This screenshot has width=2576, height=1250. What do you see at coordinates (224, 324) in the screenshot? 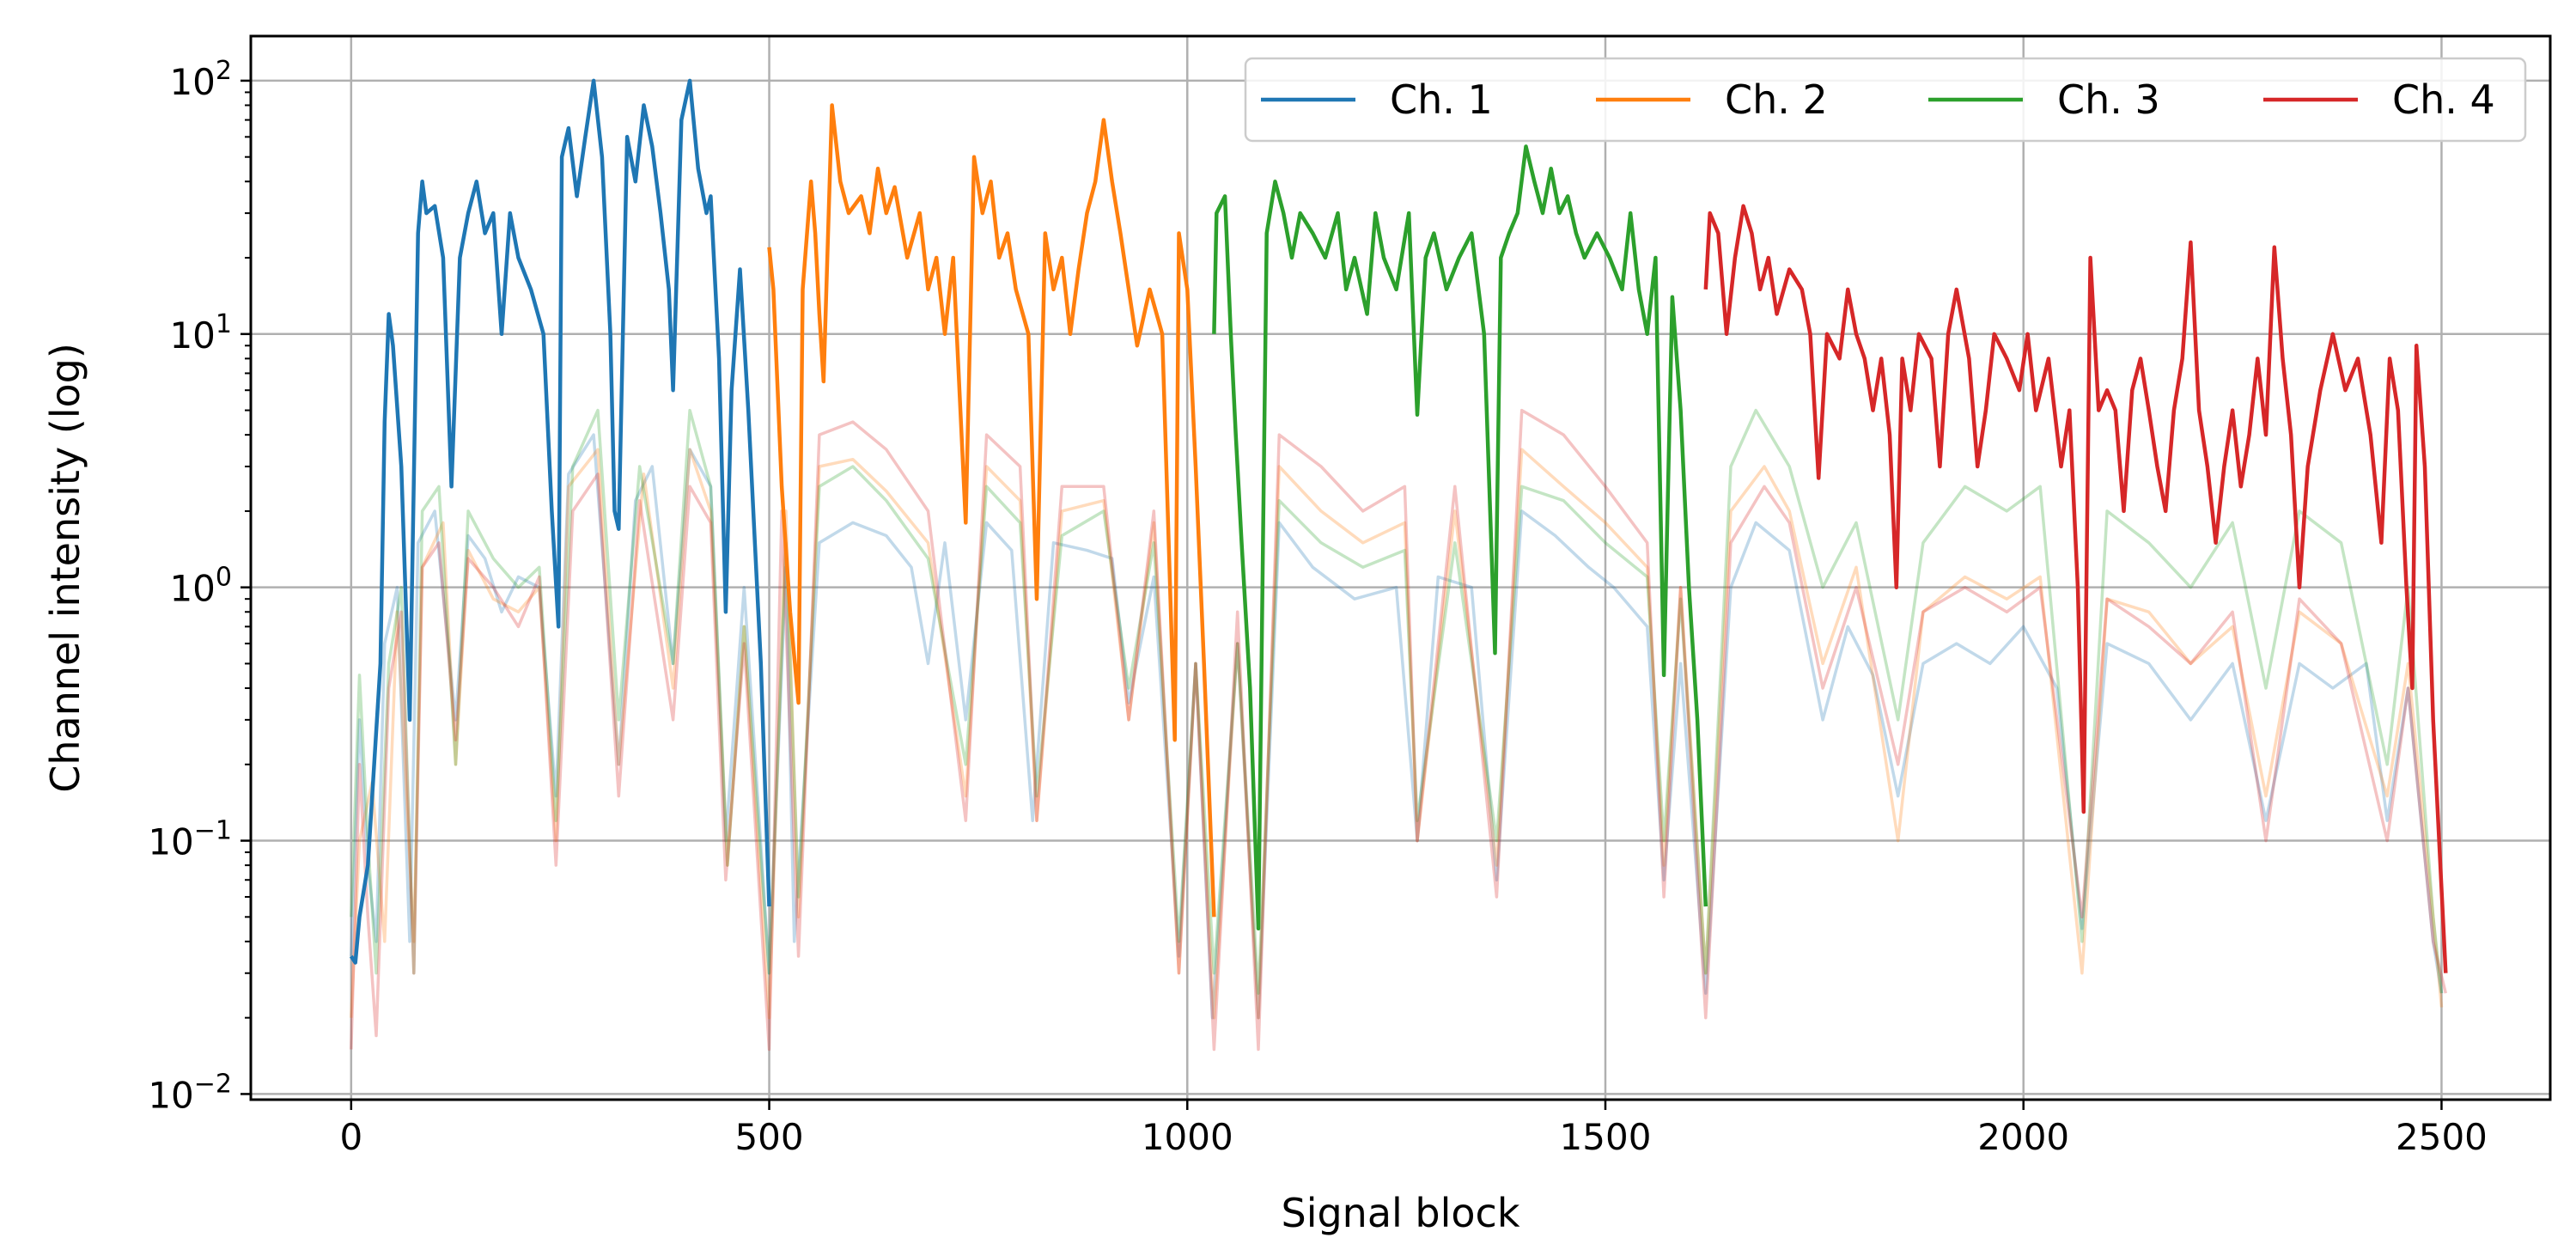
I see `y-tick-exponent: 1` at bounding box center [224, 324].